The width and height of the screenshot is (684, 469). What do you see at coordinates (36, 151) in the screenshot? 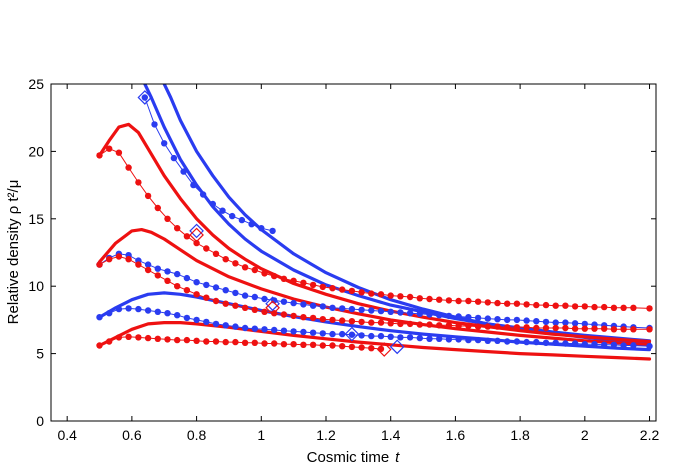
I see `y-tick-label: 20` at bounding box center [36, 151].